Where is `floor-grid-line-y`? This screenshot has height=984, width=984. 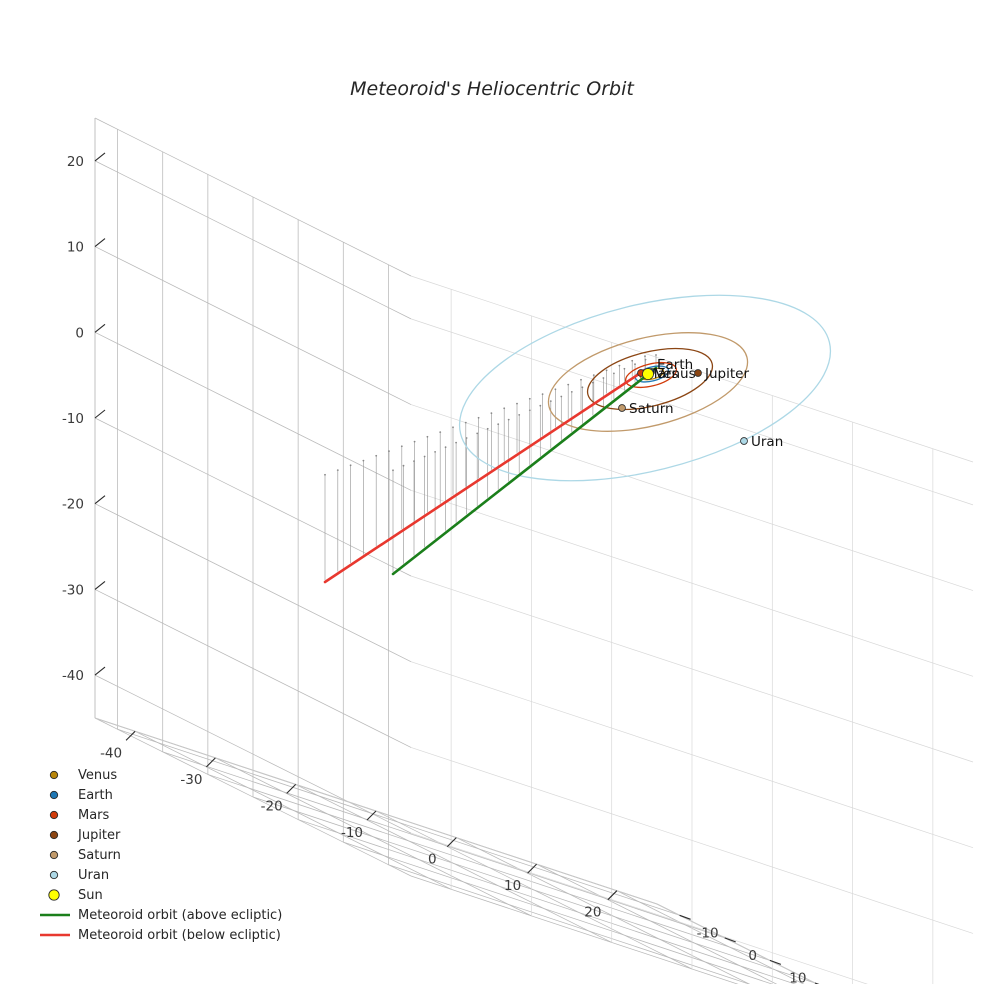 floor-grid-line-y is located at coordinates (569, 924).